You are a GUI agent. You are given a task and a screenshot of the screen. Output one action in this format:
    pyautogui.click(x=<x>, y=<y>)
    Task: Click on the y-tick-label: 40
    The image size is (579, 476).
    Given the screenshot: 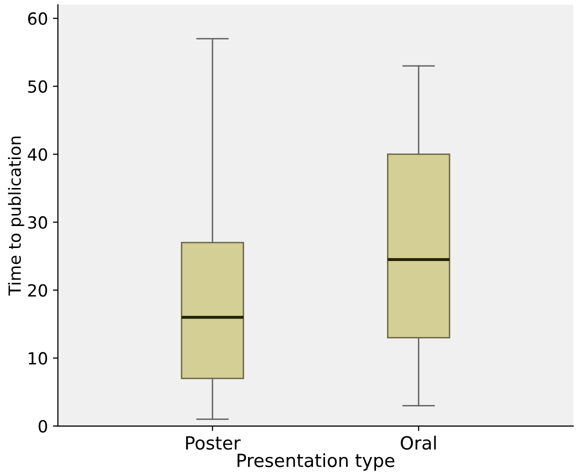 What is the action you would take?
    pyautogui.click(x=38, y=154)
    